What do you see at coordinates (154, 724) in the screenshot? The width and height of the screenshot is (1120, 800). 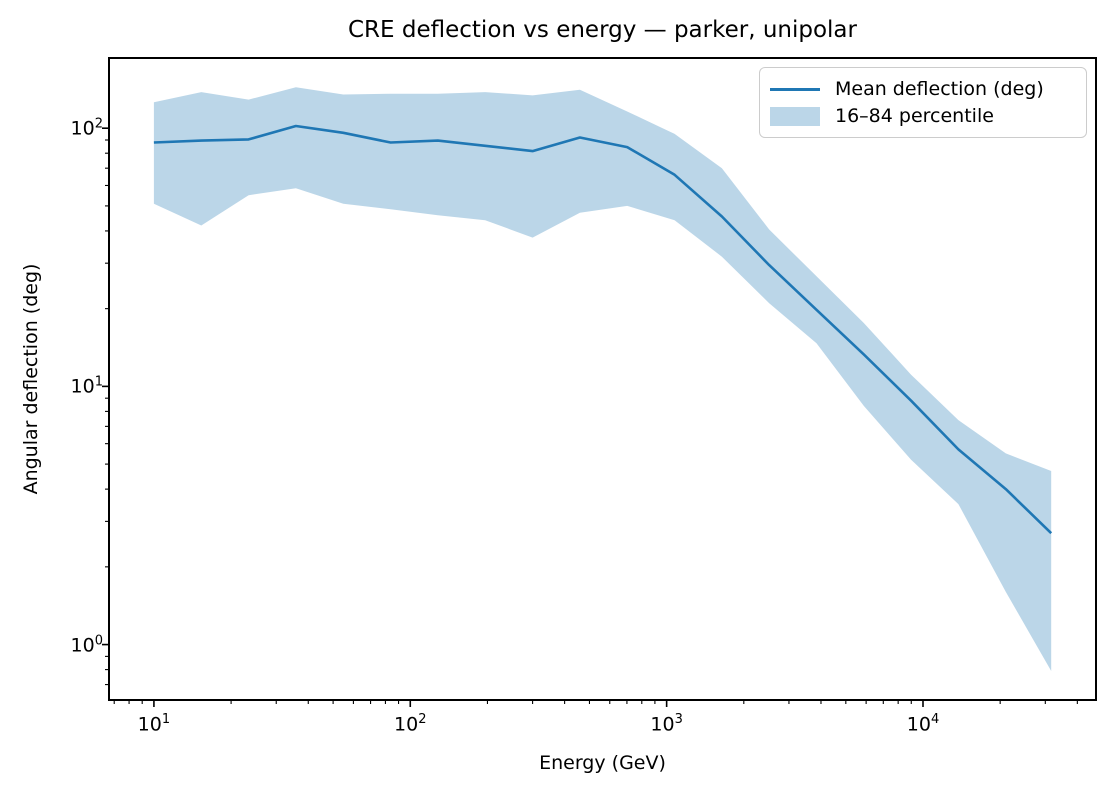 I see `x-tick-label: 101` at bounding box center [154, 724].